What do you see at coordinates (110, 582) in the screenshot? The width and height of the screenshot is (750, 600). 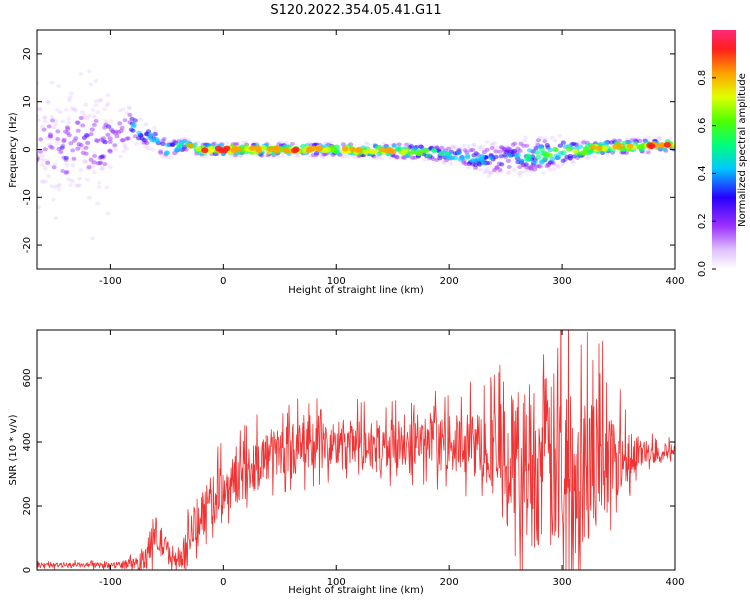 I see `snr-xtick-label: -100` at bounding box center [110, 582].